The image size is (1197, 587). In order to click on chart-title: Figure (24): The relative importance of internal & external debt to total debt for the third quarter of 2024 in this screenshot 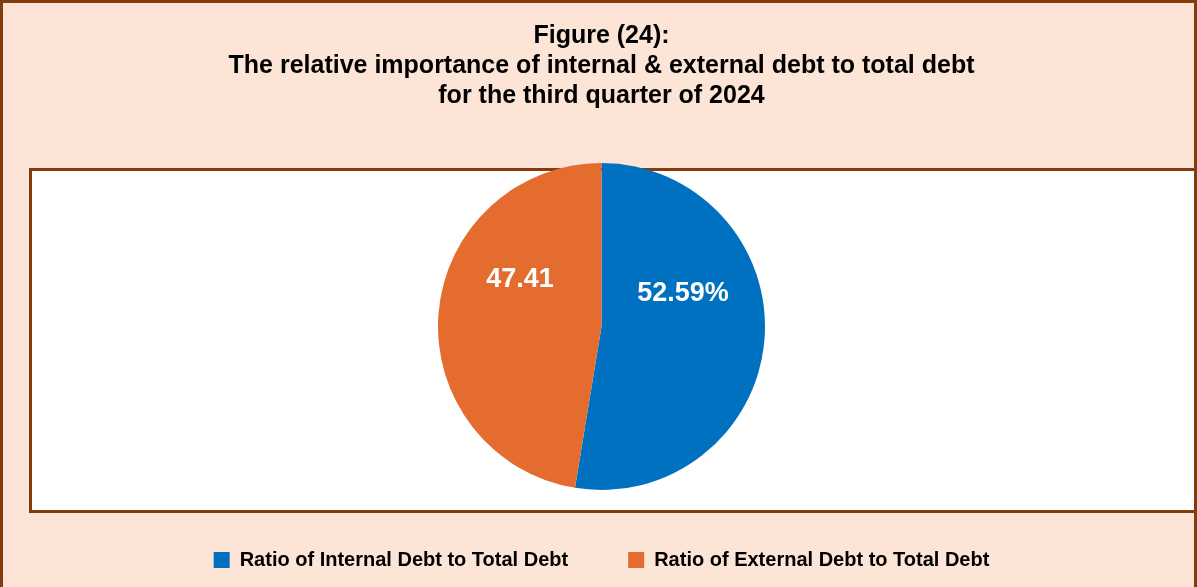, I will do `click(602, 63)`.